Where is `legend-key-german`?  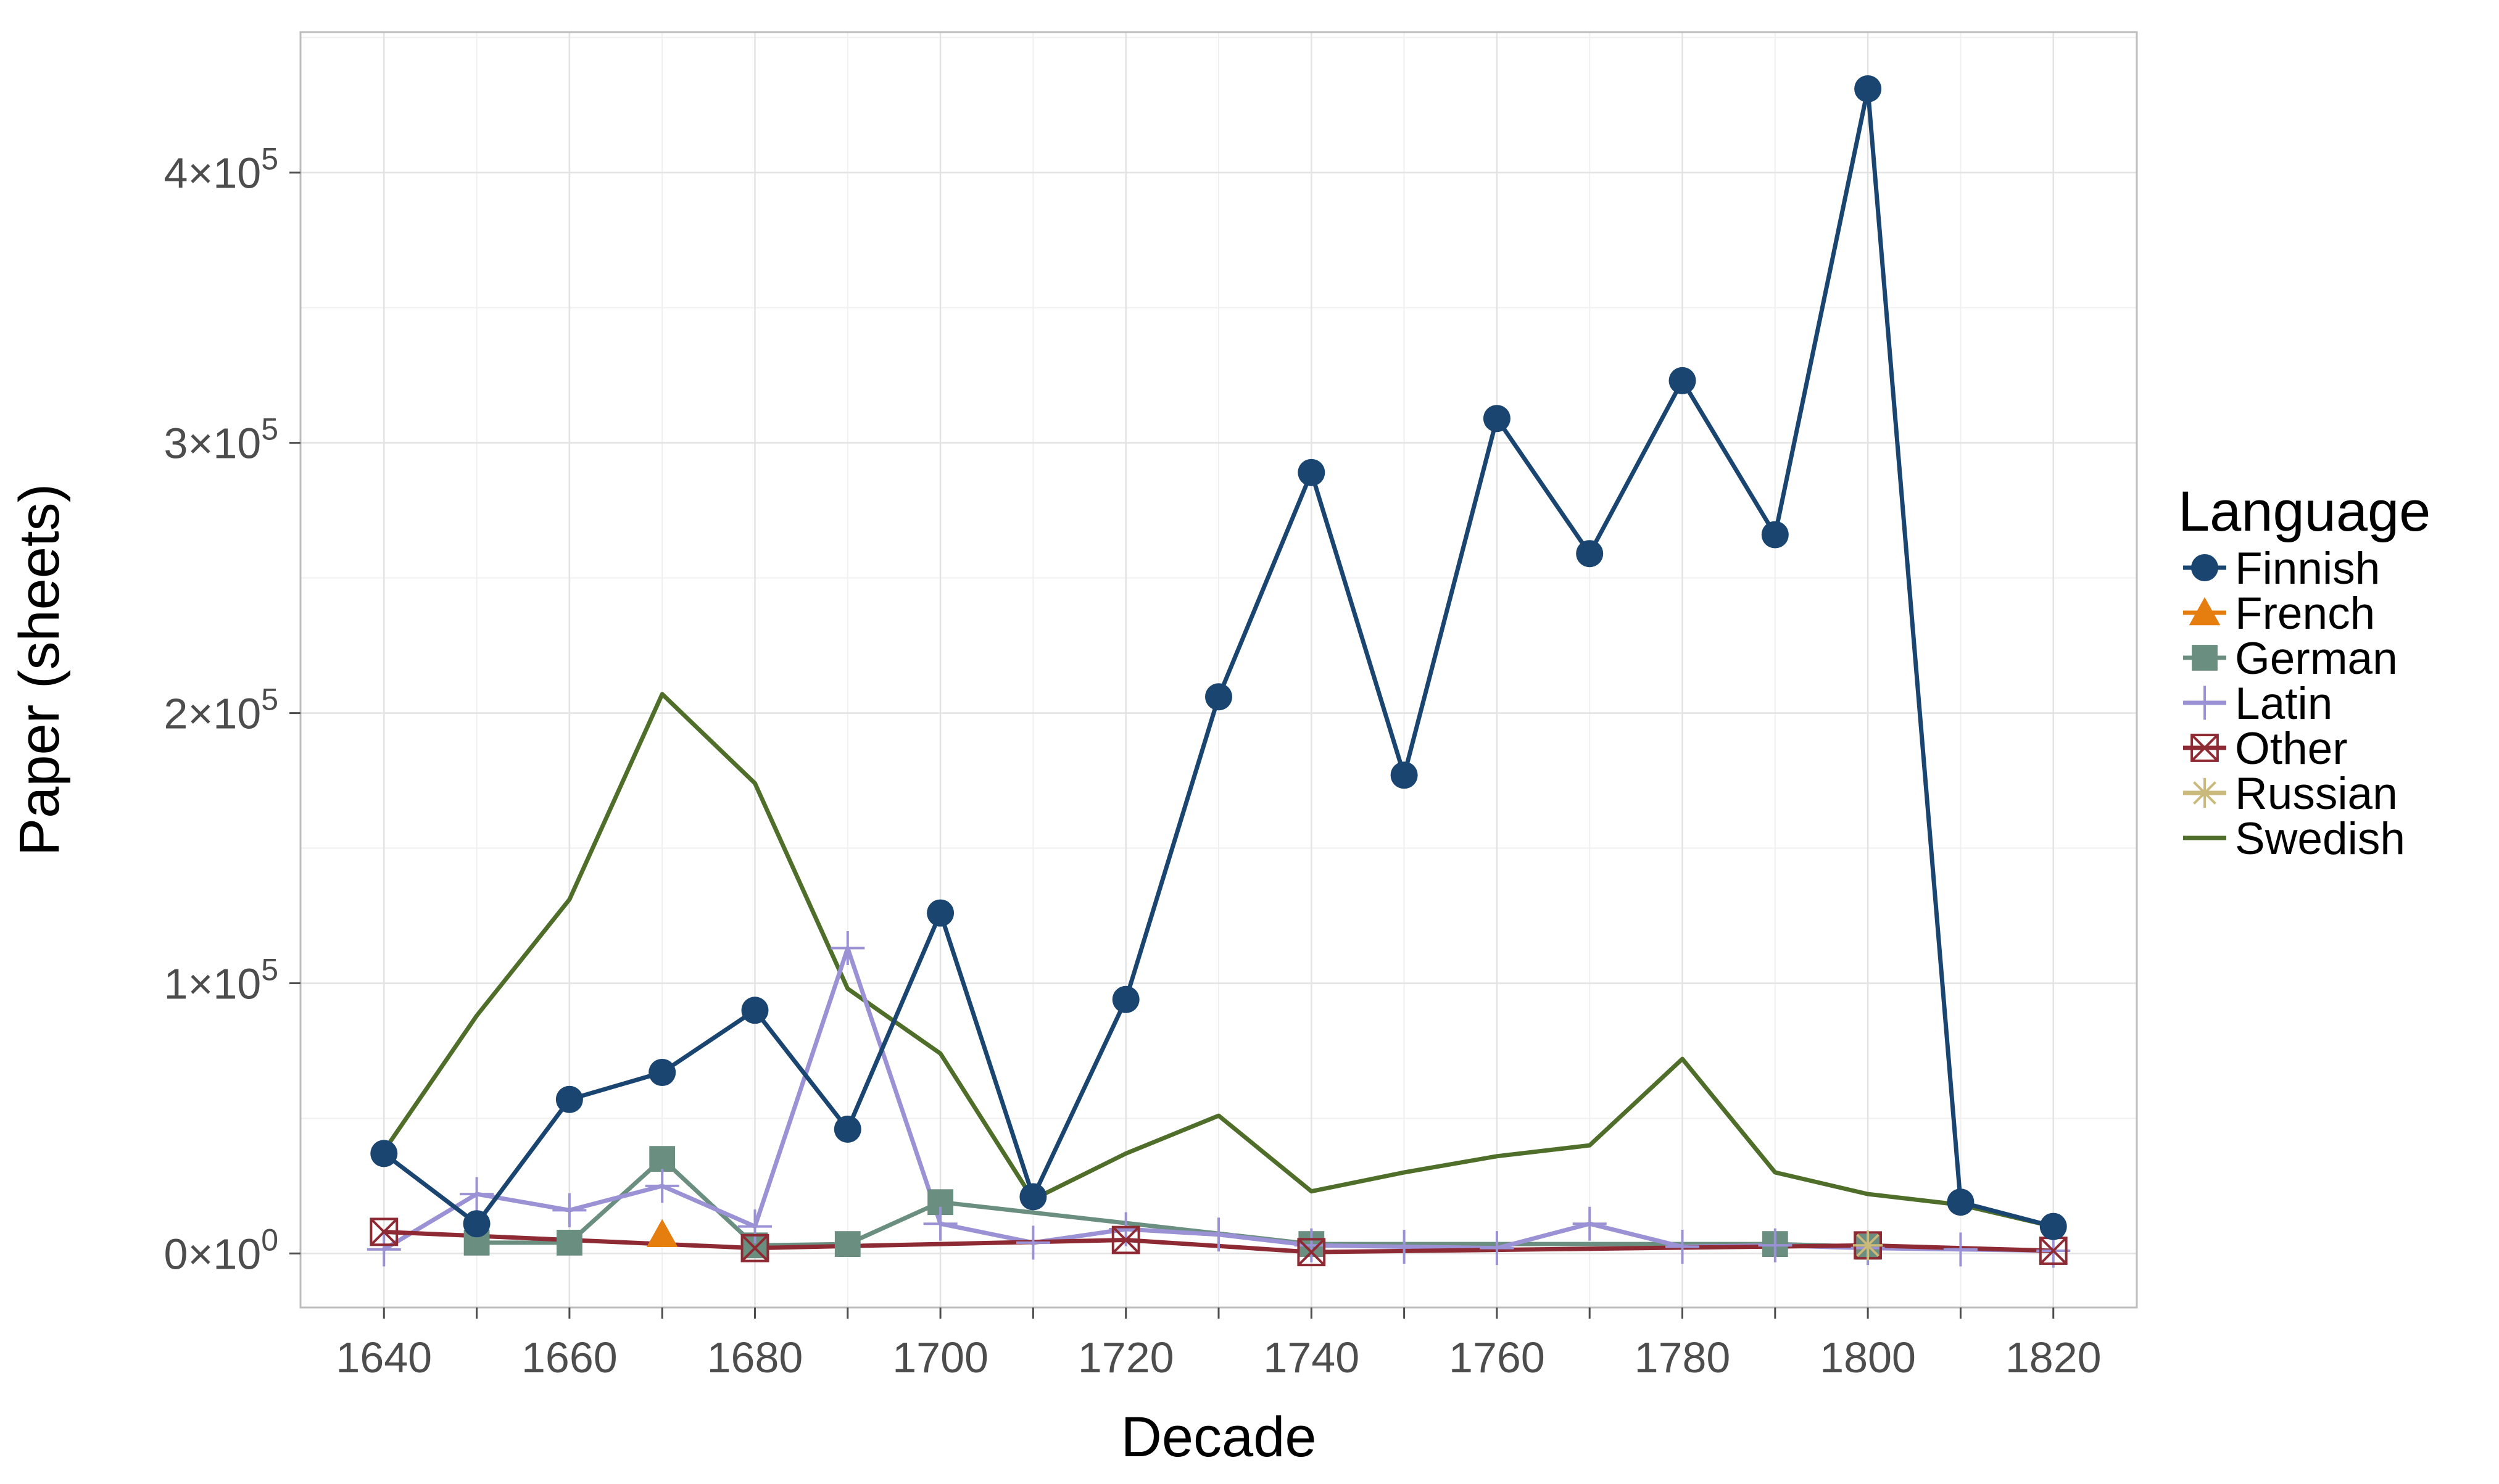
legend-key-german is located at coordinates (2204, 658).